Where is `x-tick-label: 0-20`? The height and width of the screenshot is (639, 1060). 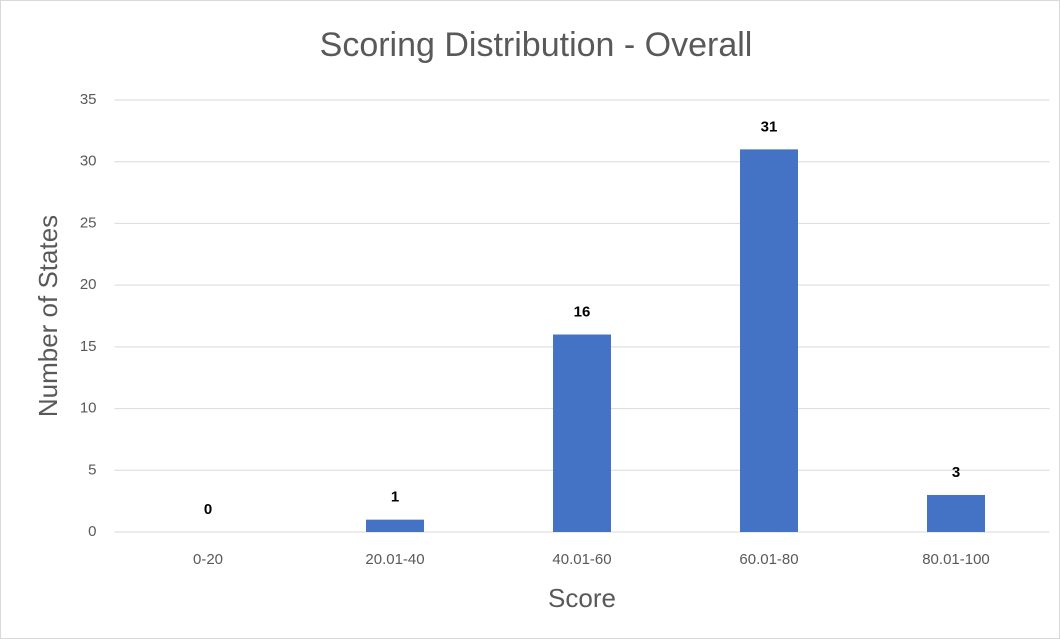
x-tick-label: 0-20 is located at coordinates (208, 559).